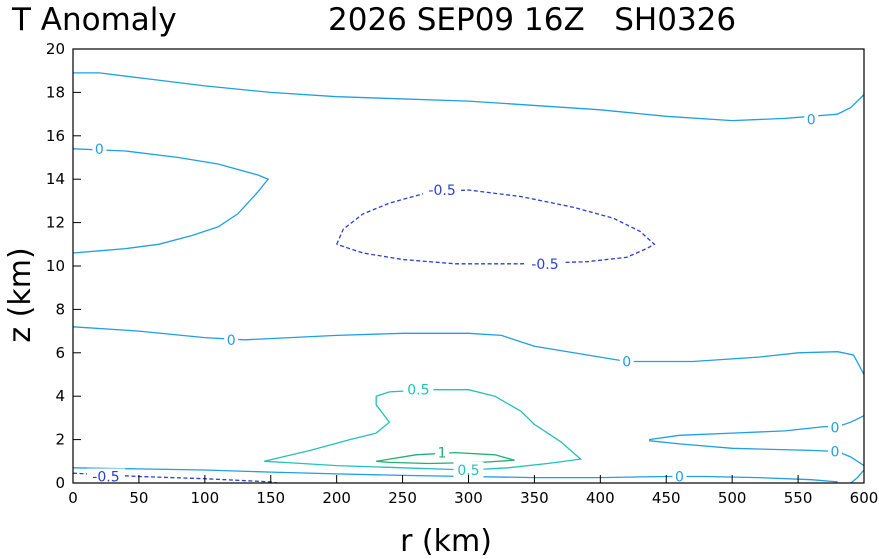  I want to click on x-tick-label: 100, so click(205, 498).